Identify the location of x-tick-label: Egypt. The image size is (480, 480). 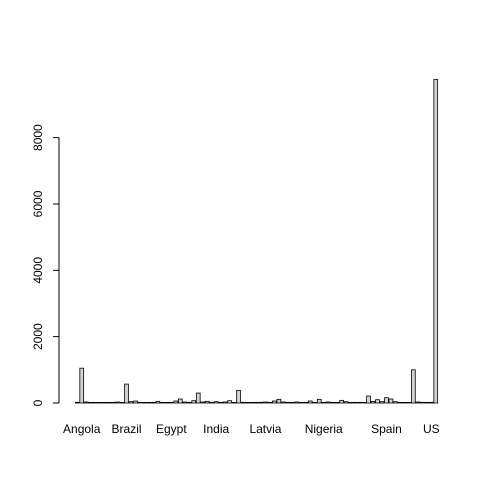
(171, 429).